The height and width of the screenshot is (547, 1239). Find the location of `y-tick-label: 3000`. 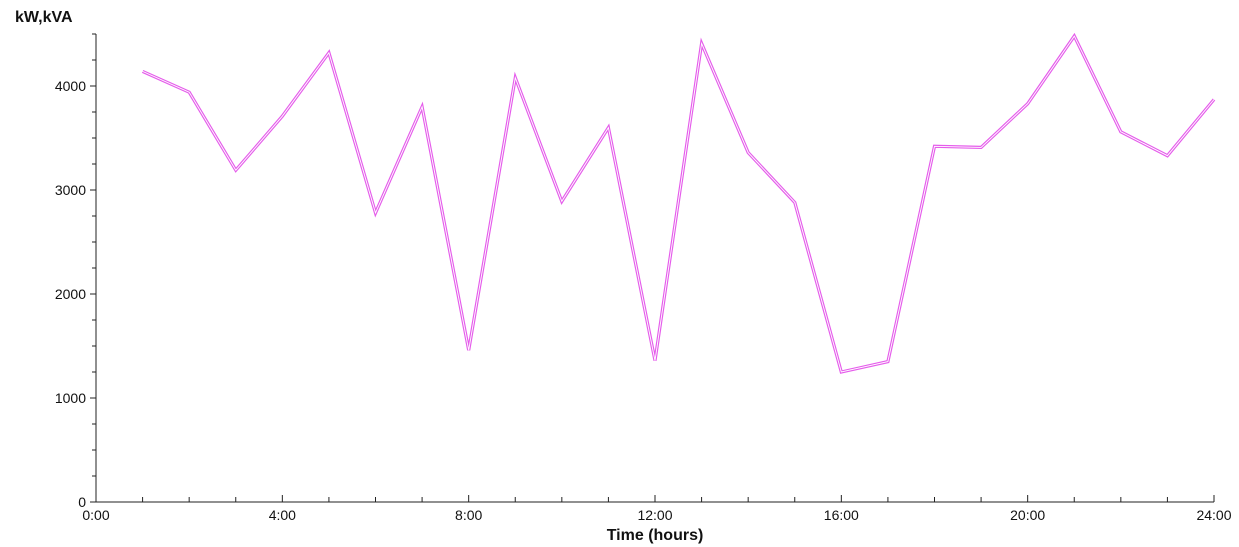

y-tick-label: 3000 is located at coordinates (70, 190).